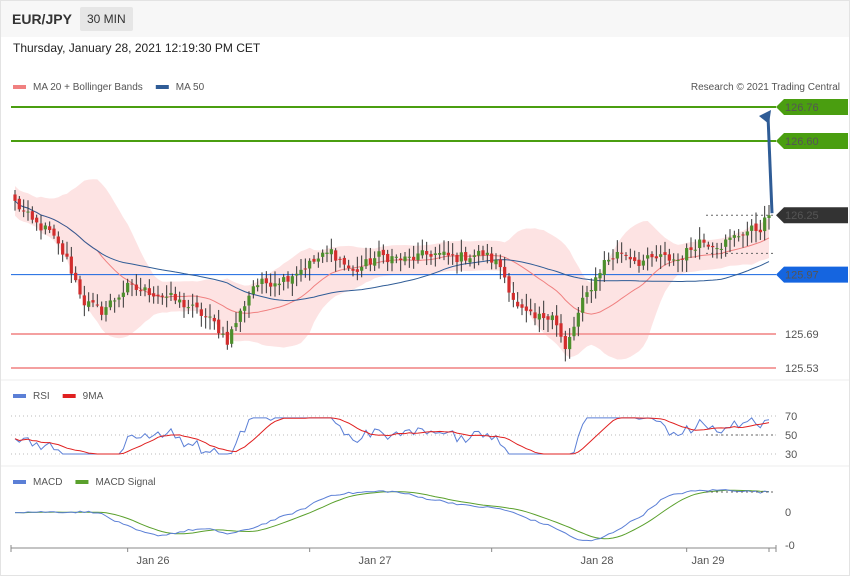  What do you see at coordinates (162, 87) in the screenshot?
I see `legend-swatch-ma50` at bounding box center [162, 87].